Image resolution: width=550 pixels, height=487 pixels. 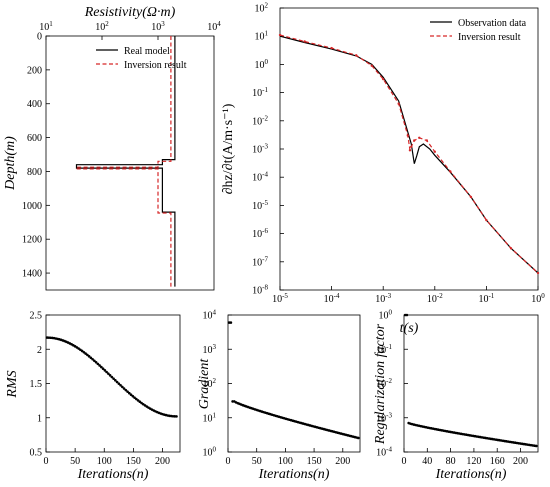 I want to click on y-tick-label: 10⁰, so click(x=262, y=64).